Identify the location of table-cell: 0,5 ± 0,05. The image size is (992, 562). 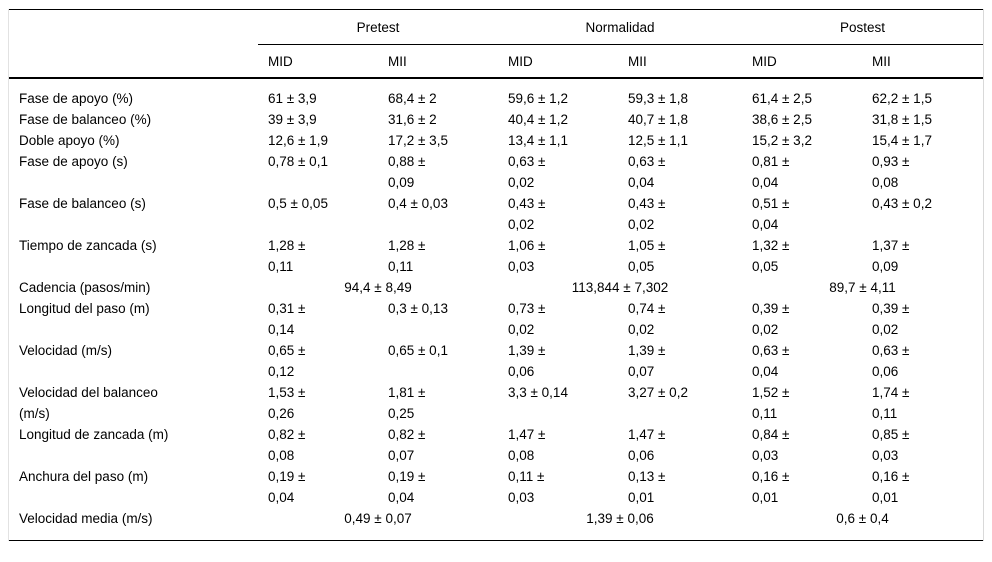
(298, 203).